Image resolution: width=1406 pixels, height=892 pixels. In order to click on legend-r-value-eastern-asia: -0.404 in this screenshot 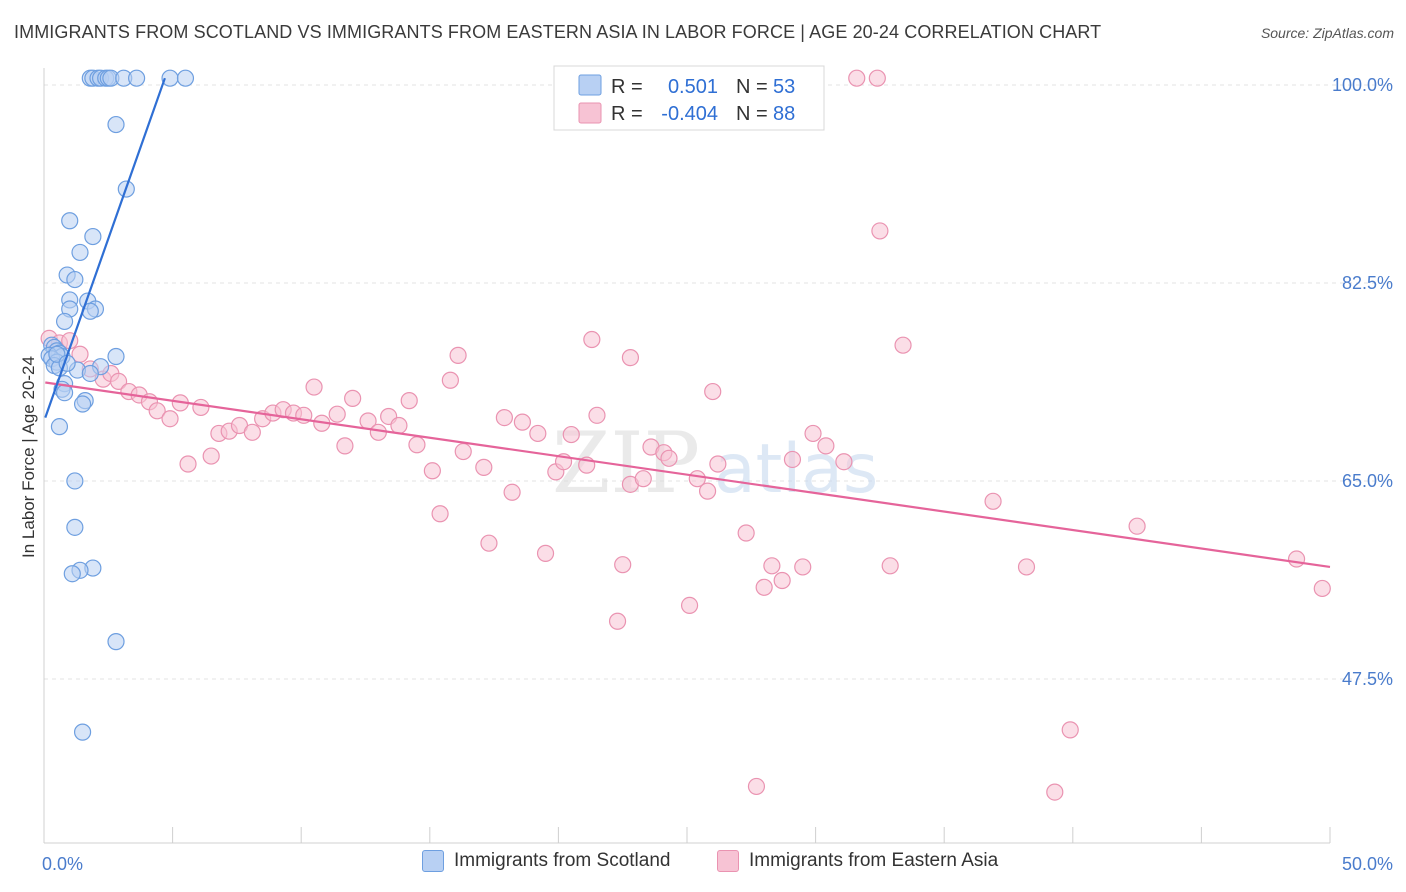, I will do `click(689, 114)`.